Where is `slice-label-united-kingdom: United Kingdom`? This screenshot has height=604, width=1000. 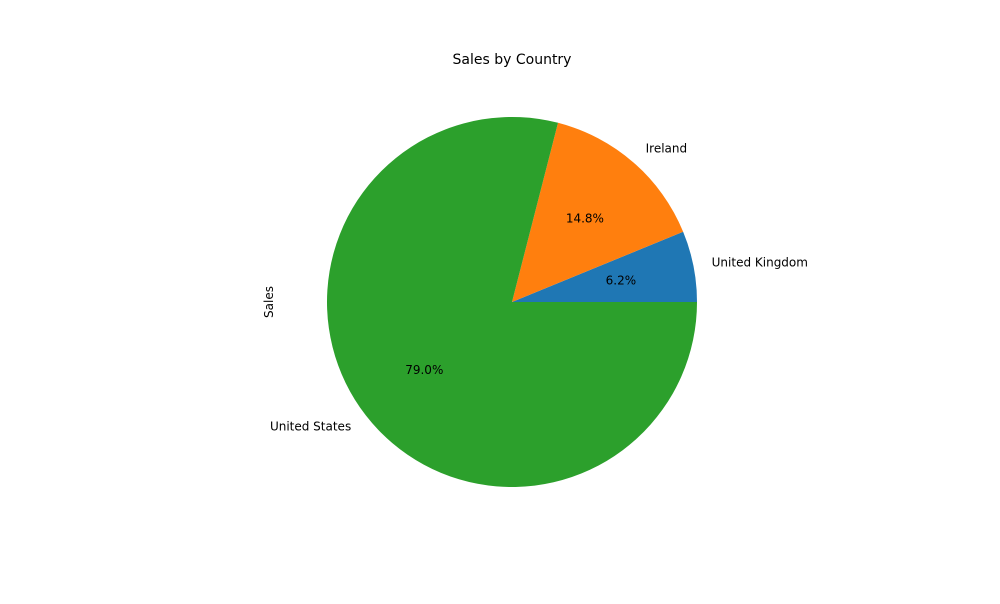
slice-label-united-kingdom: United Kingdom is located at coordinates (760, 263).